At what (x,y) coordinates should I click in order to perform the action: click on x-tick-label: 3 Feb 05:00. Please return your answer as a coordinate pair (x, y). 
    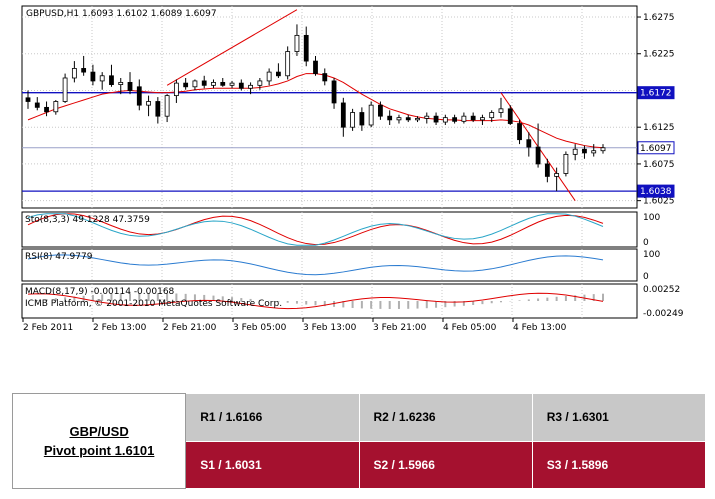
    Looking at the image, I should click on (260, 328).